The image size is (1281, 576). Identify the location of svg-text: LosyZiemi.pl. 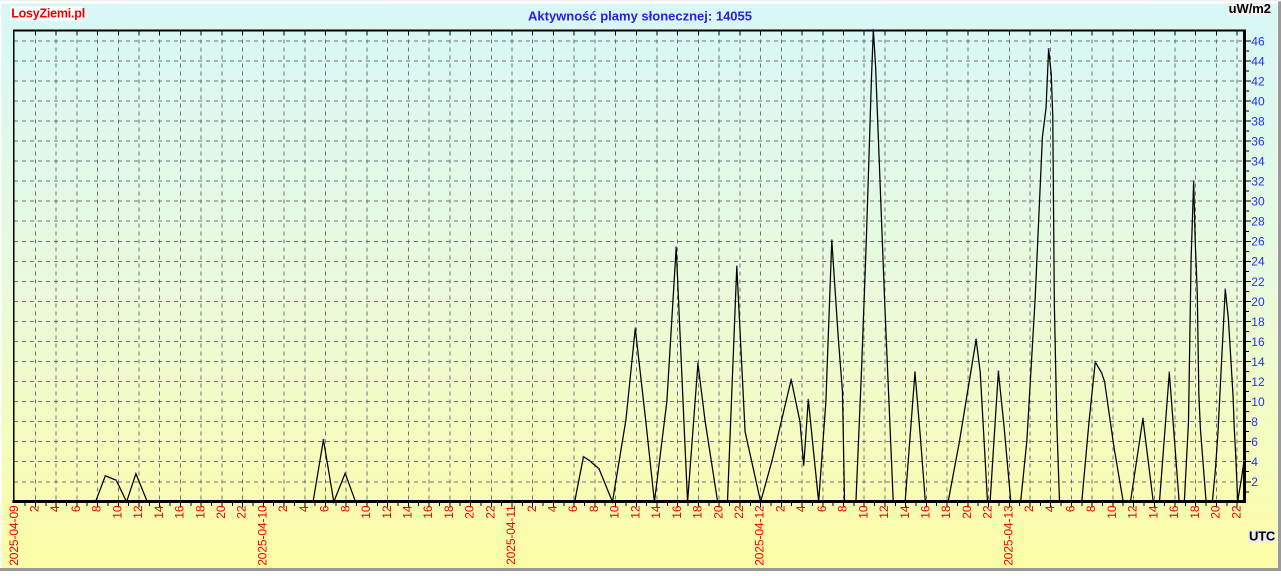
(48, 13).